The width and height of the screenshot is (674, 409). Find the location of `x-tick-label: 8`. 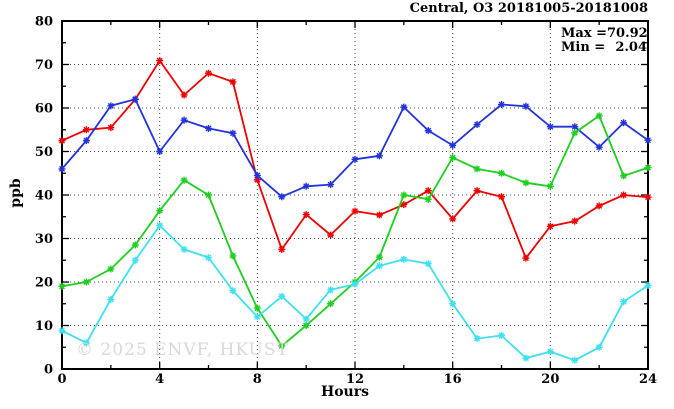

x-tick-label: 8 is located at coordinates (257, 379).